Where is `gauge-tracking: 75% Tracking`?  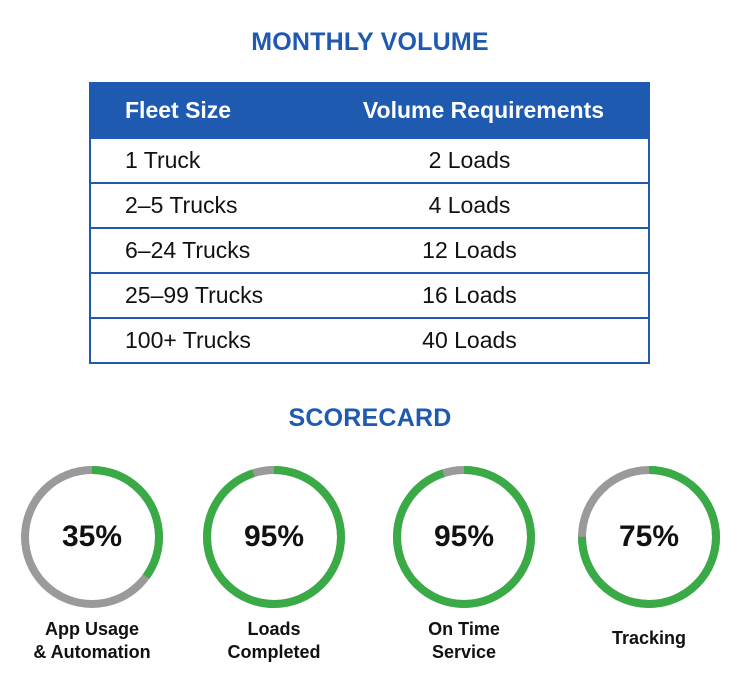 gauge-tracking: 75% Tracking is located at coordinates (649, 555).